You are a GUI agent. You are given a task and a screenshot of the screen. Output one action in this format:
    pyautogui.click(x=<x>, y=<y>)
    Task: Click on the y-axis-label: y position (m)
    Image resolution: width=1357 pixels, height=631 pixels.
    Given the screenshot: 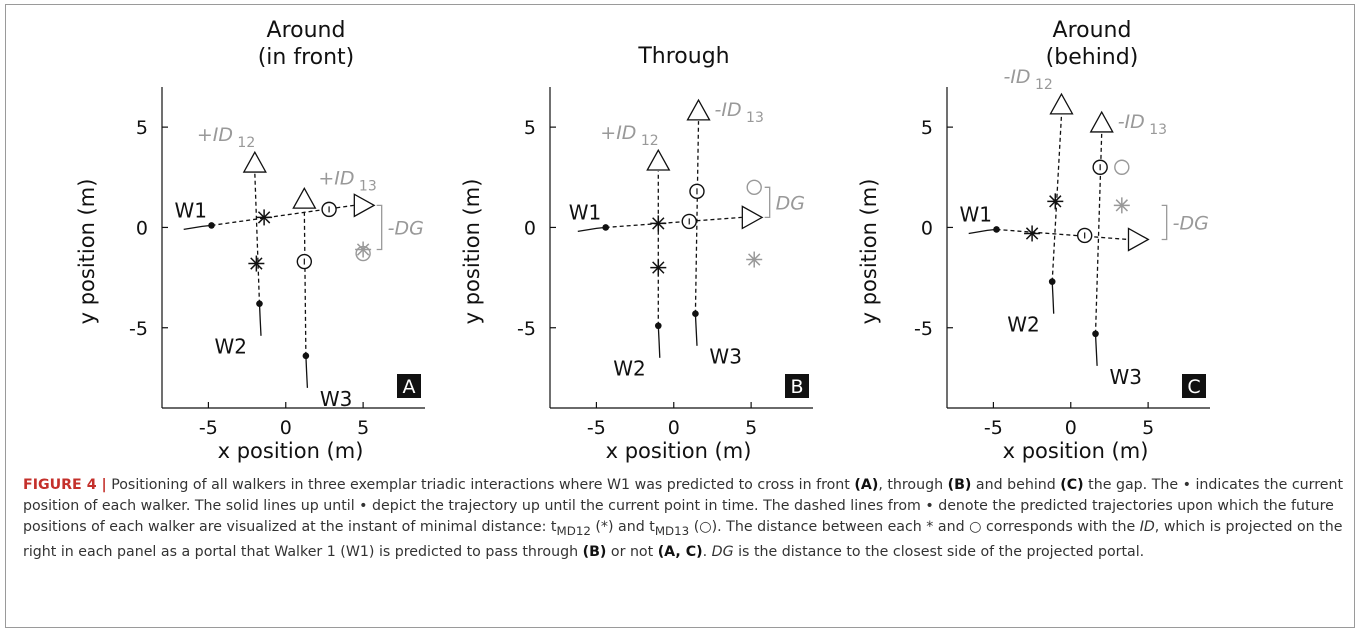 What is the action you would take?
    pyautogui.click(x=472, y=252)
    